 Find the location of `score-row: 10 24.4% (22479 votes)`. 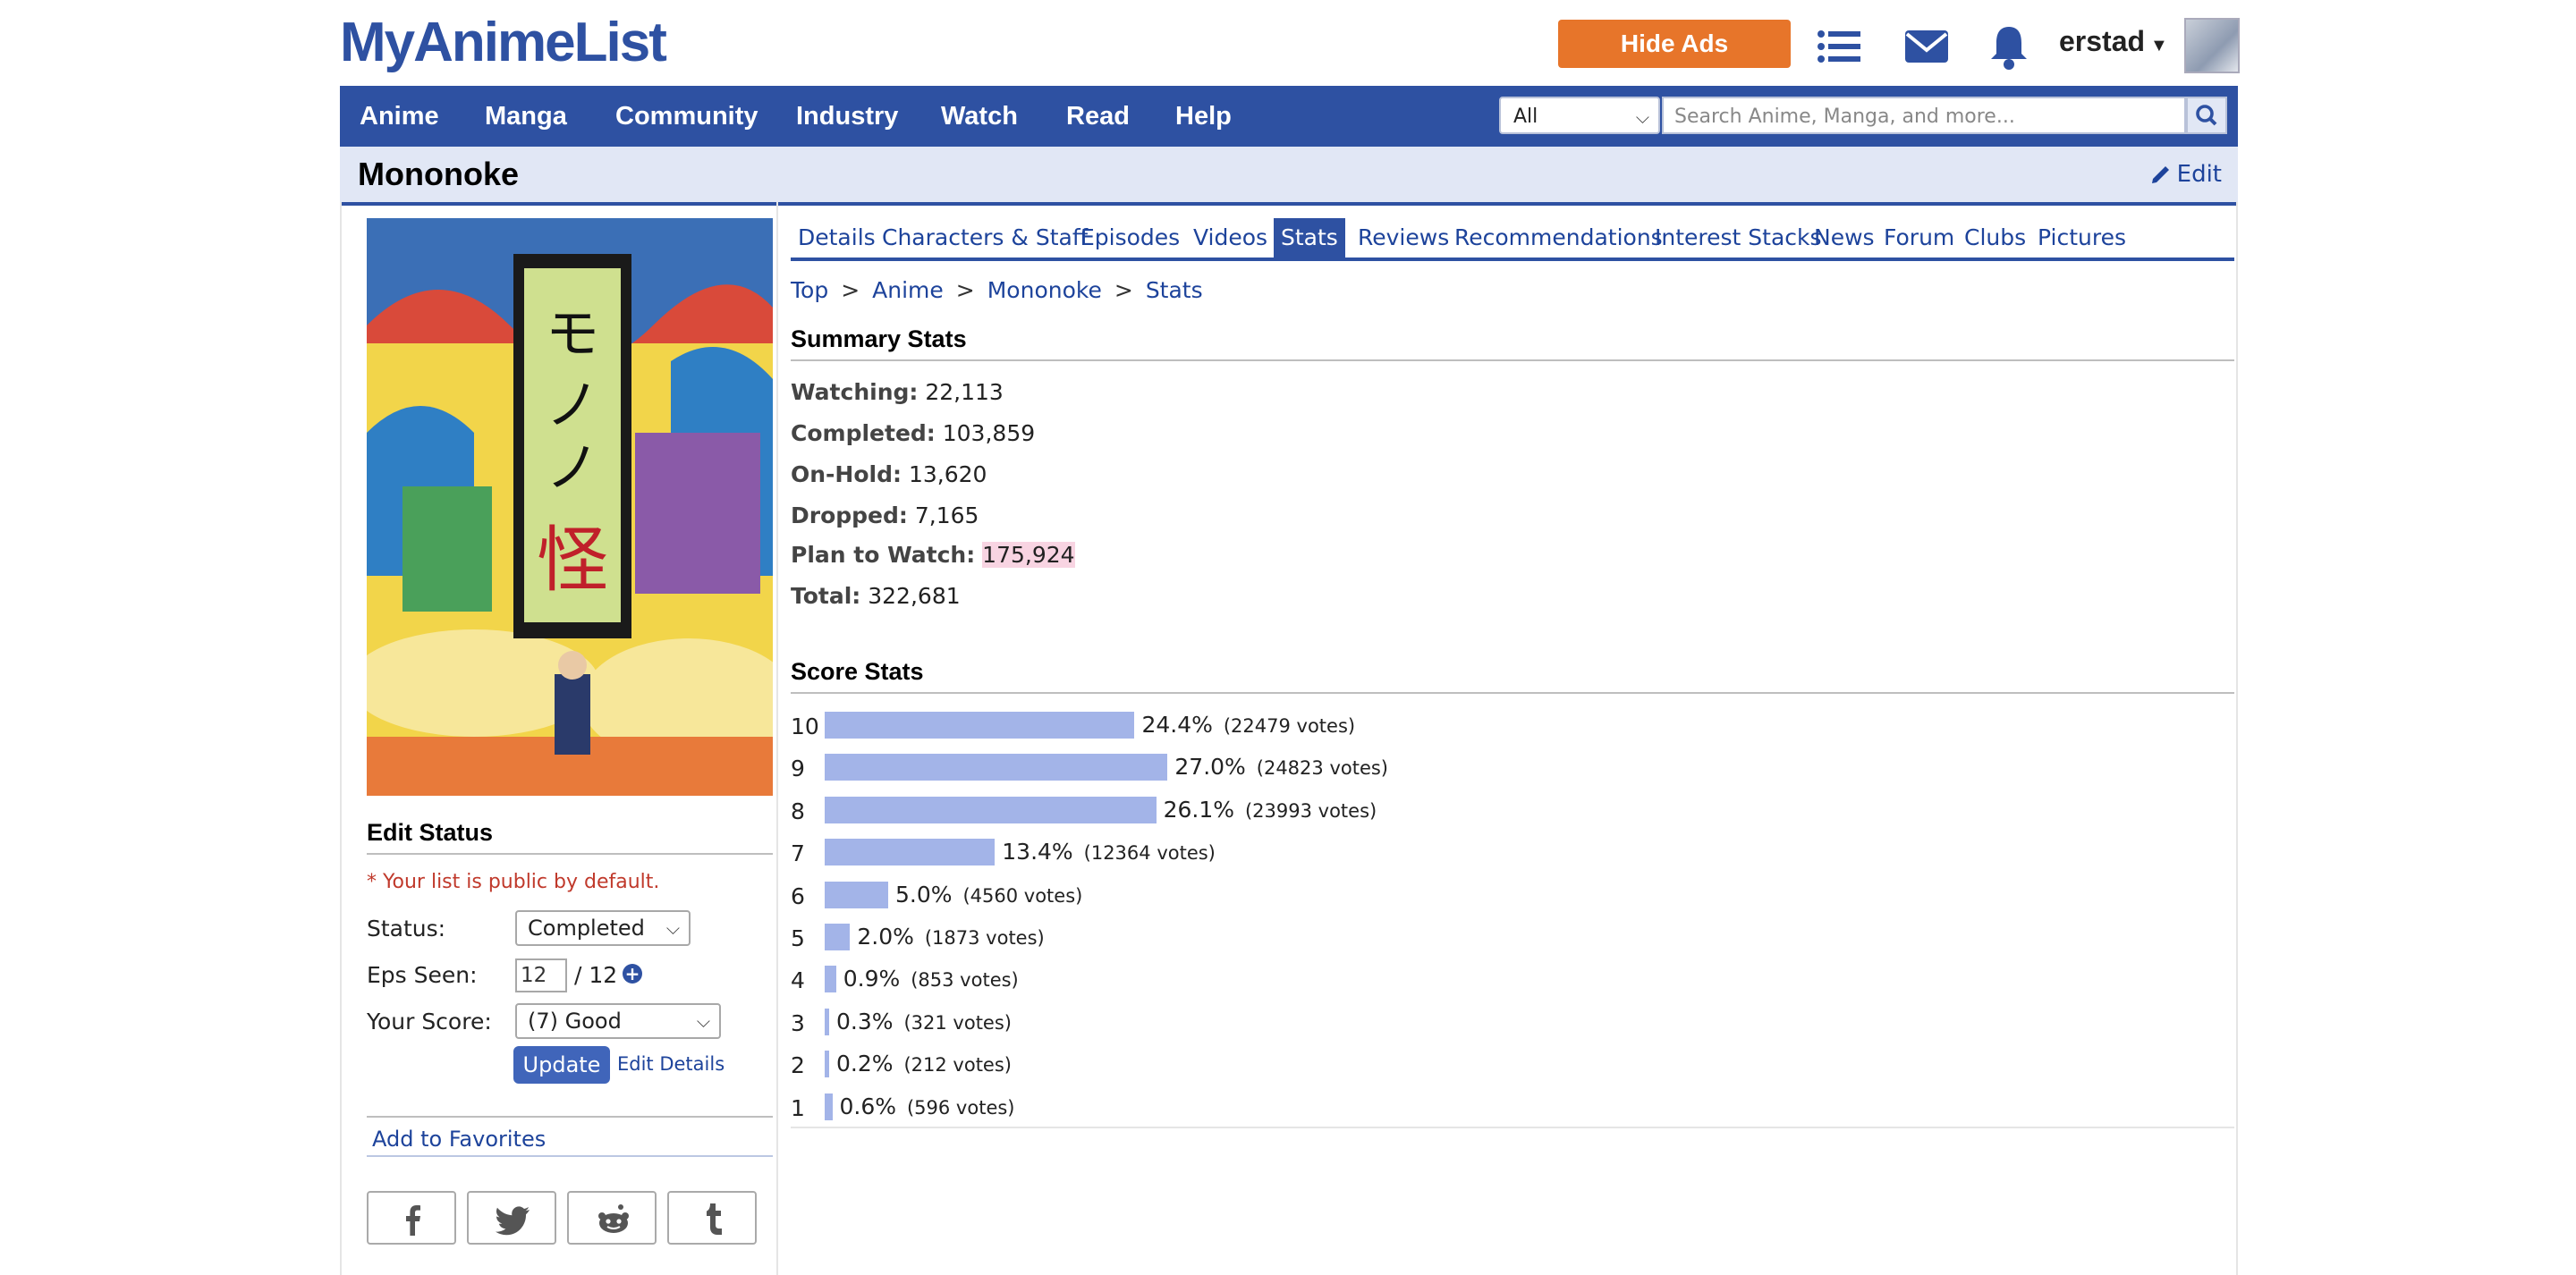

score-row: 10 24.4% (22479 votes) is located at coordinates (1417, 728).